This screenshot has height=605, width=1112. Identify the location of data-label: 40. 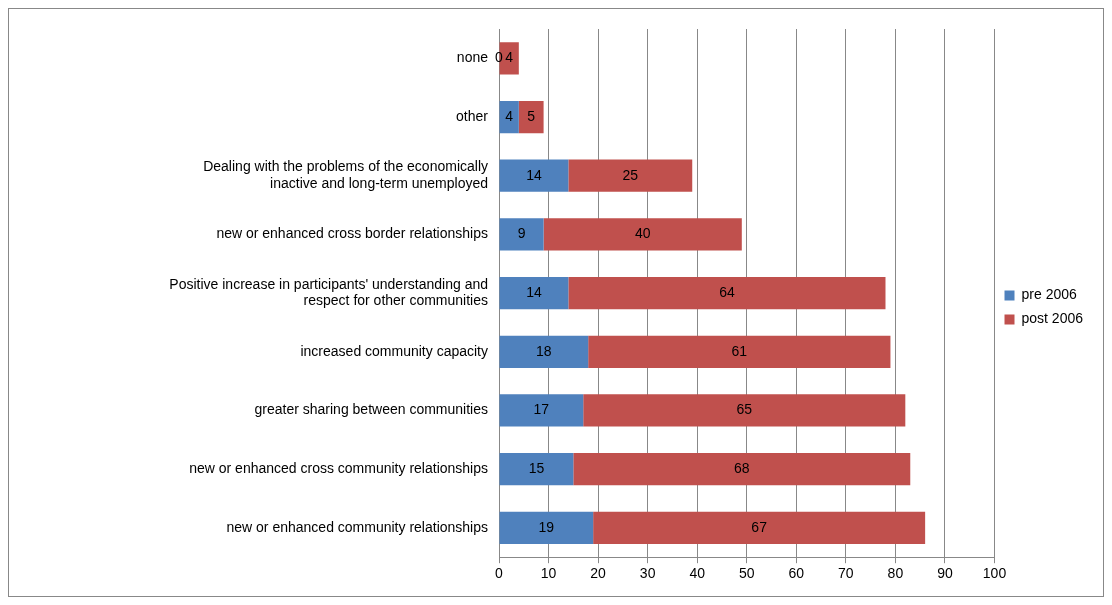
(642, 233).